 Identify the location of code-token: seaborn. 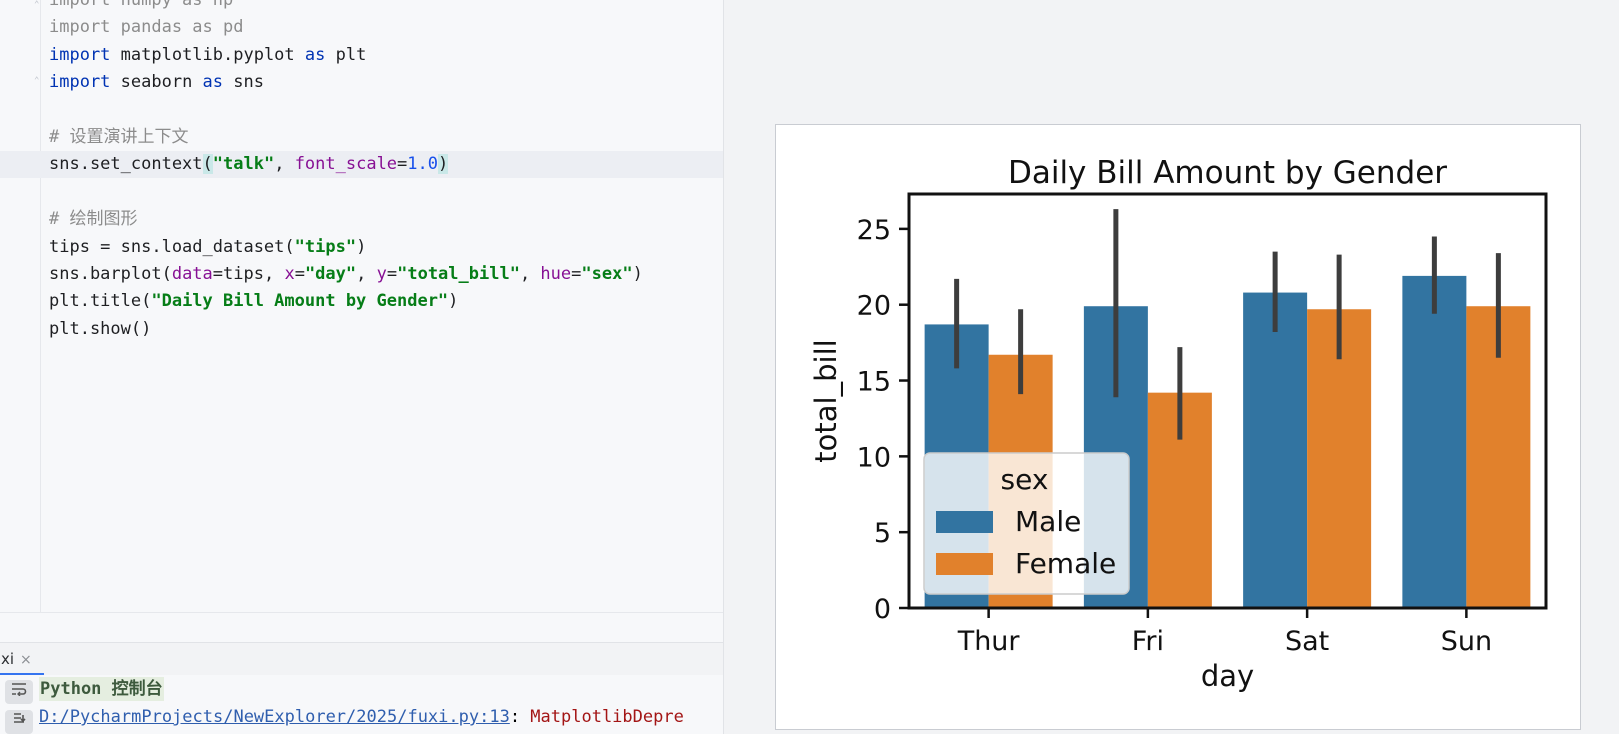
(156, 82).